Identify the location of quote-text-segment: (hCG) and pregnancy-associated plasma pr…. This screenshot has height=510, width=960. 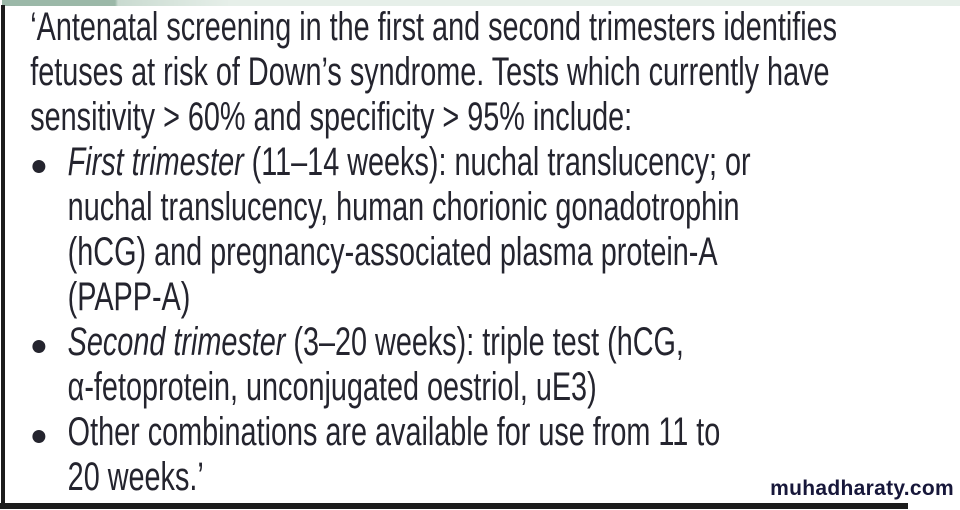
(392, 252).